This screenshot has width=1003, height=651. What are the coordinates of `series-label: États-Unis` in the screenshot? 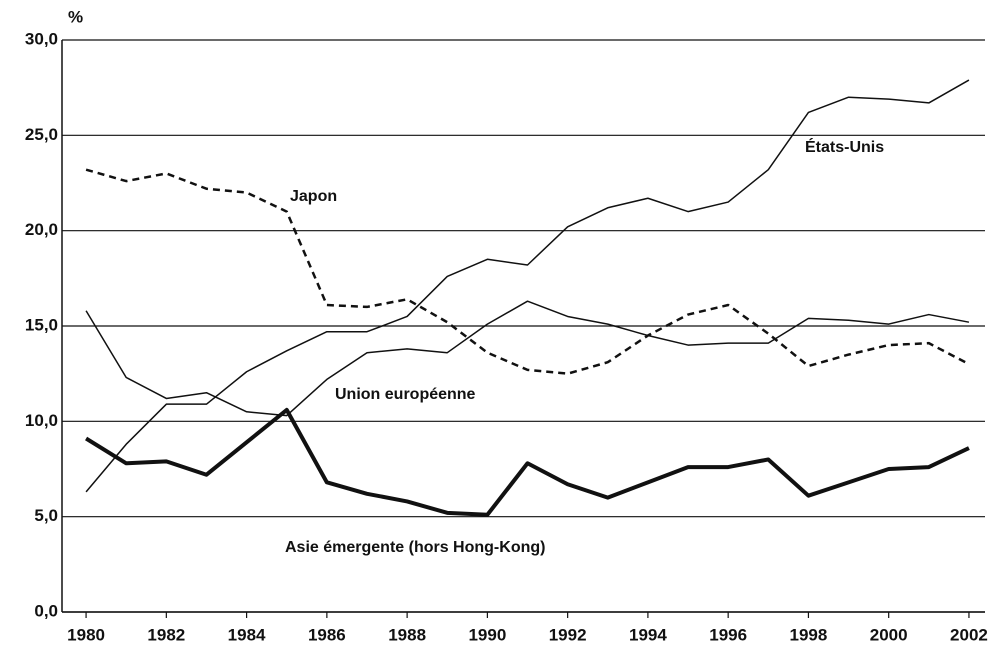 It's located at (844, 146).